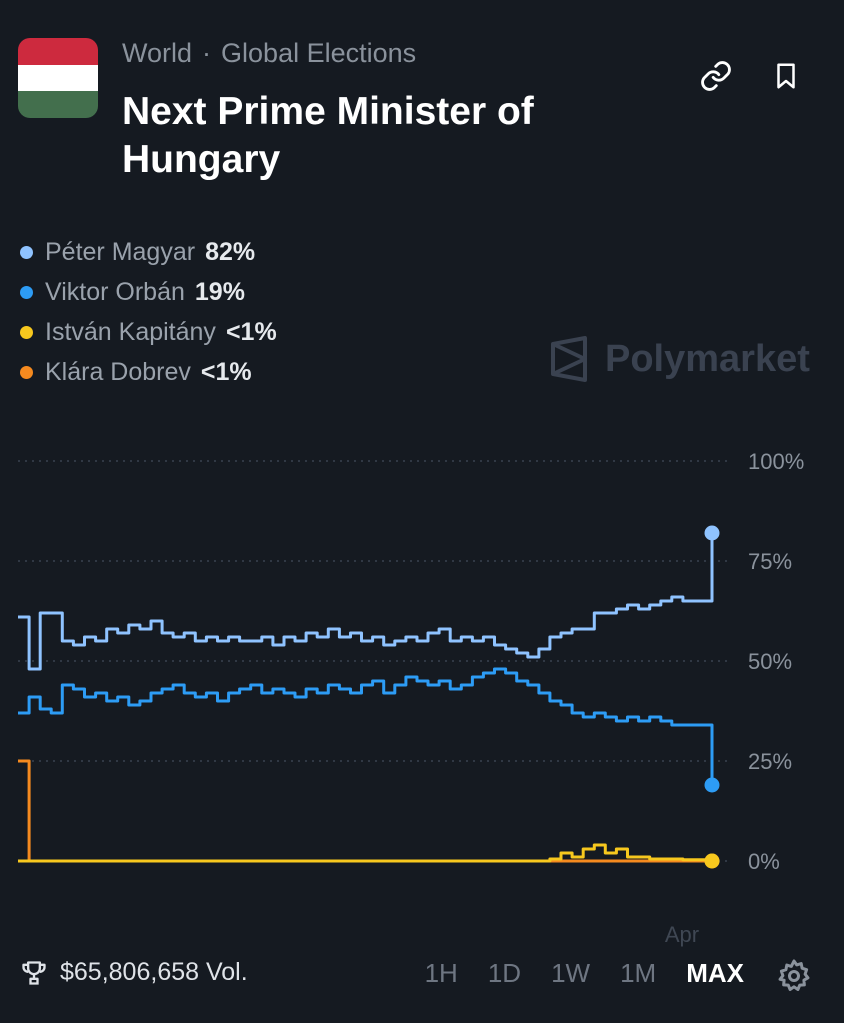  I want to click on x-tick-label: Apr, so click(682, 934).